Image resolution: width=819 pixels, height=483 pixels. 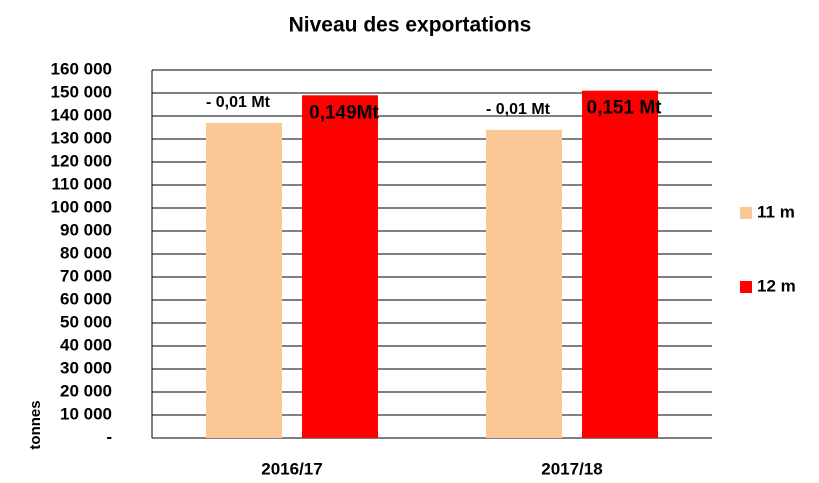 I want to click on y-tick-label: -, so click(x=109, y=436).